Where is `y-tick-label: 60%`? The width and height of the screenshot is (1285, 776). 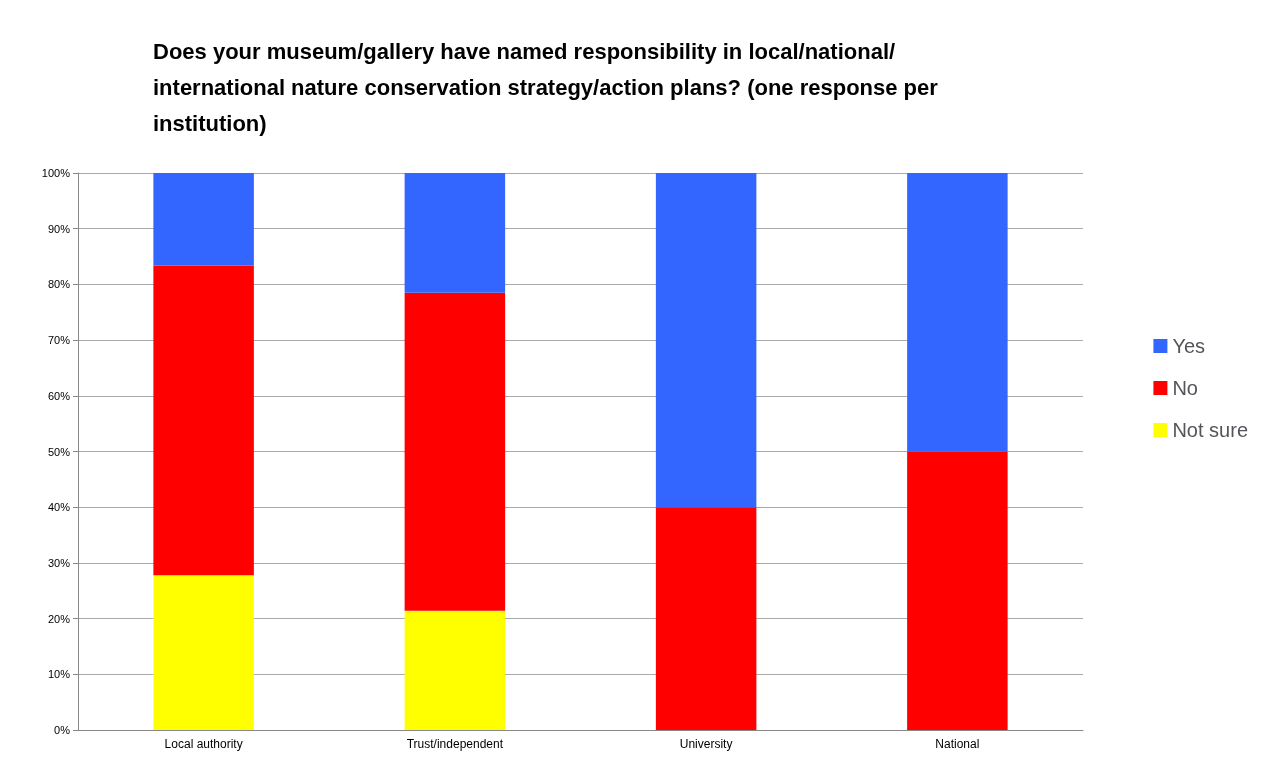 y-tick-label: 60% is located at coordinates (59, 395).